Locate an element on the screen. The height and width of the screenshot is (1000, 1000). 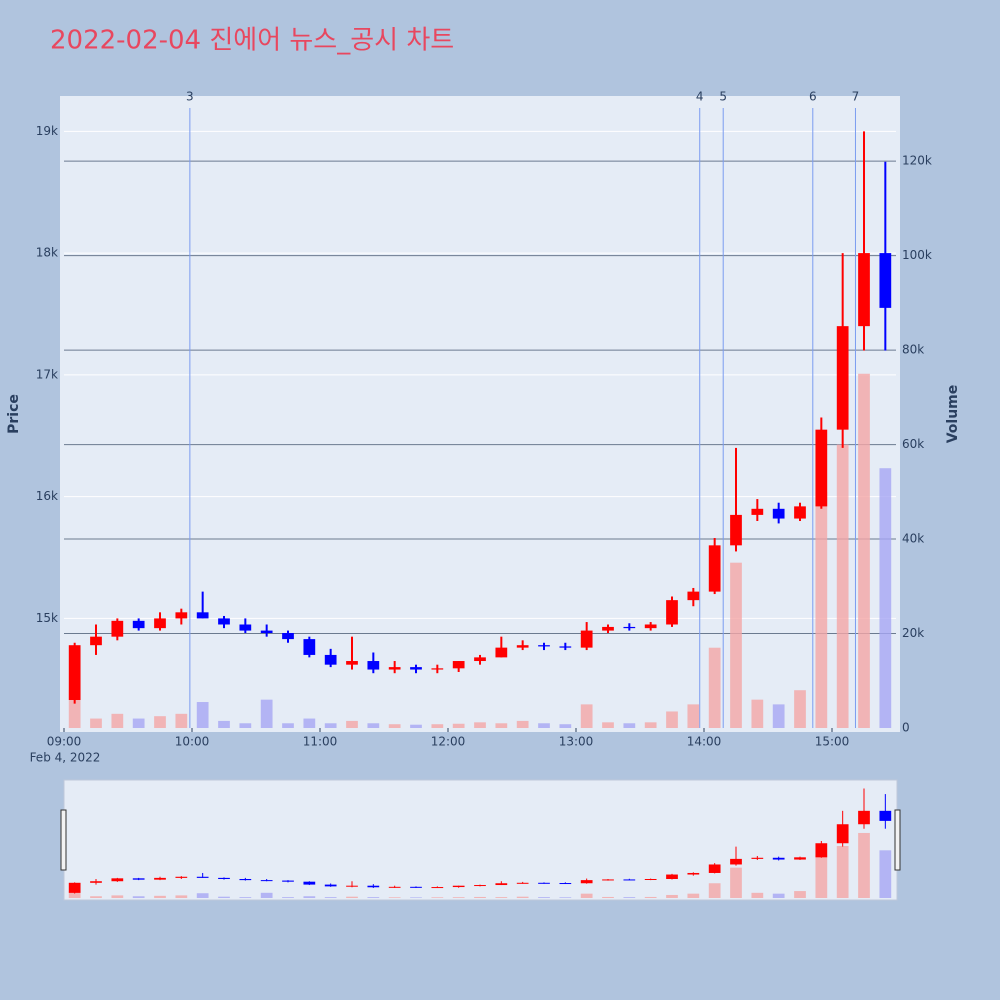
x-tick-label: 12:00 is located at coordinates (448, 742).